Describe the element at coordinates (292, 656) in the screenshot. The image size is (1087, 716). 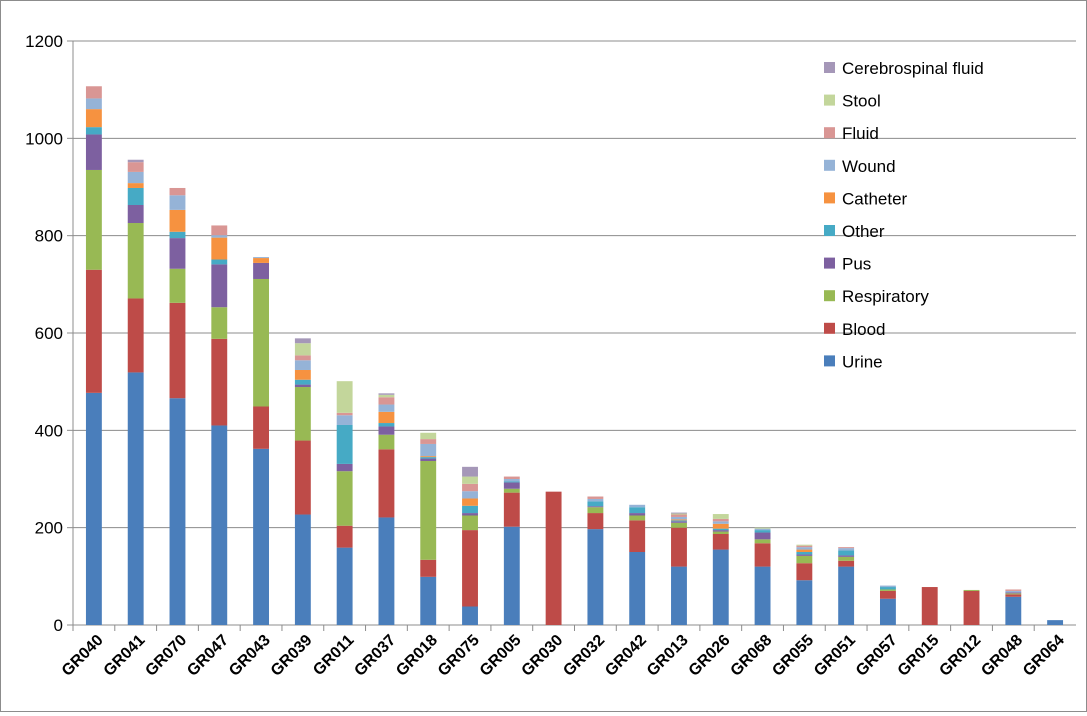
I see `x-tick-label: GR039` at that location.